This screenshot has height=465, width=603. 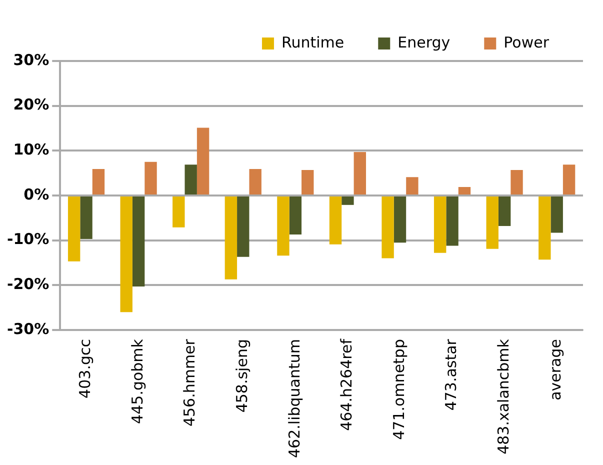 What do you see at coordinates (294, 398) in the screenshot?
I see `x-tick-label: 462.libquantum` at bounding box center [294, 398].